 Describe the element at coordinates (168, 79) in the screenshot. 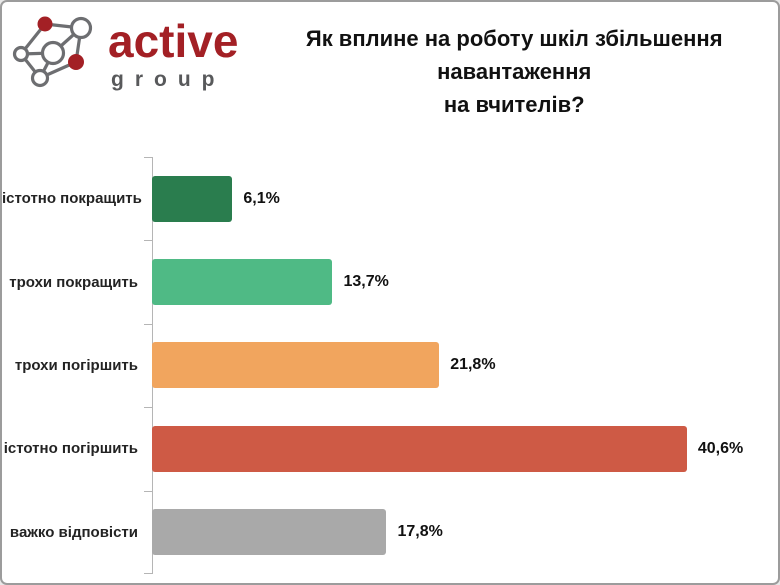

I see `brand-name-secondary: group` at that location.